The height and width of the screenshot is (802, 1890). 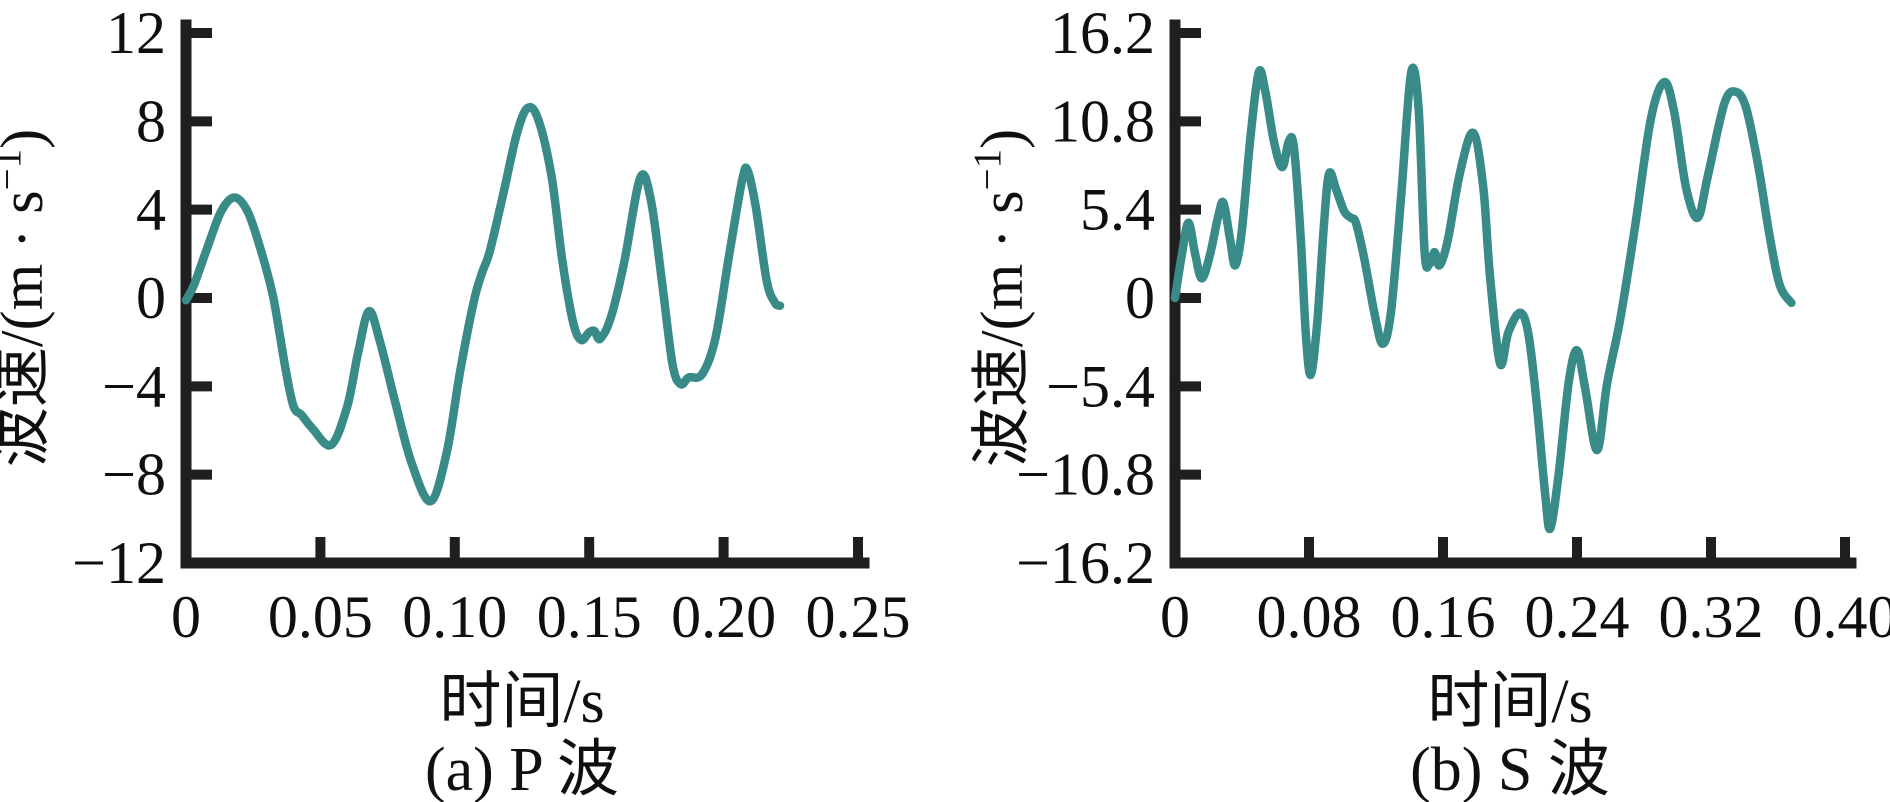 I want to click on y-tick-label: 12, so click(x=136, y=33).